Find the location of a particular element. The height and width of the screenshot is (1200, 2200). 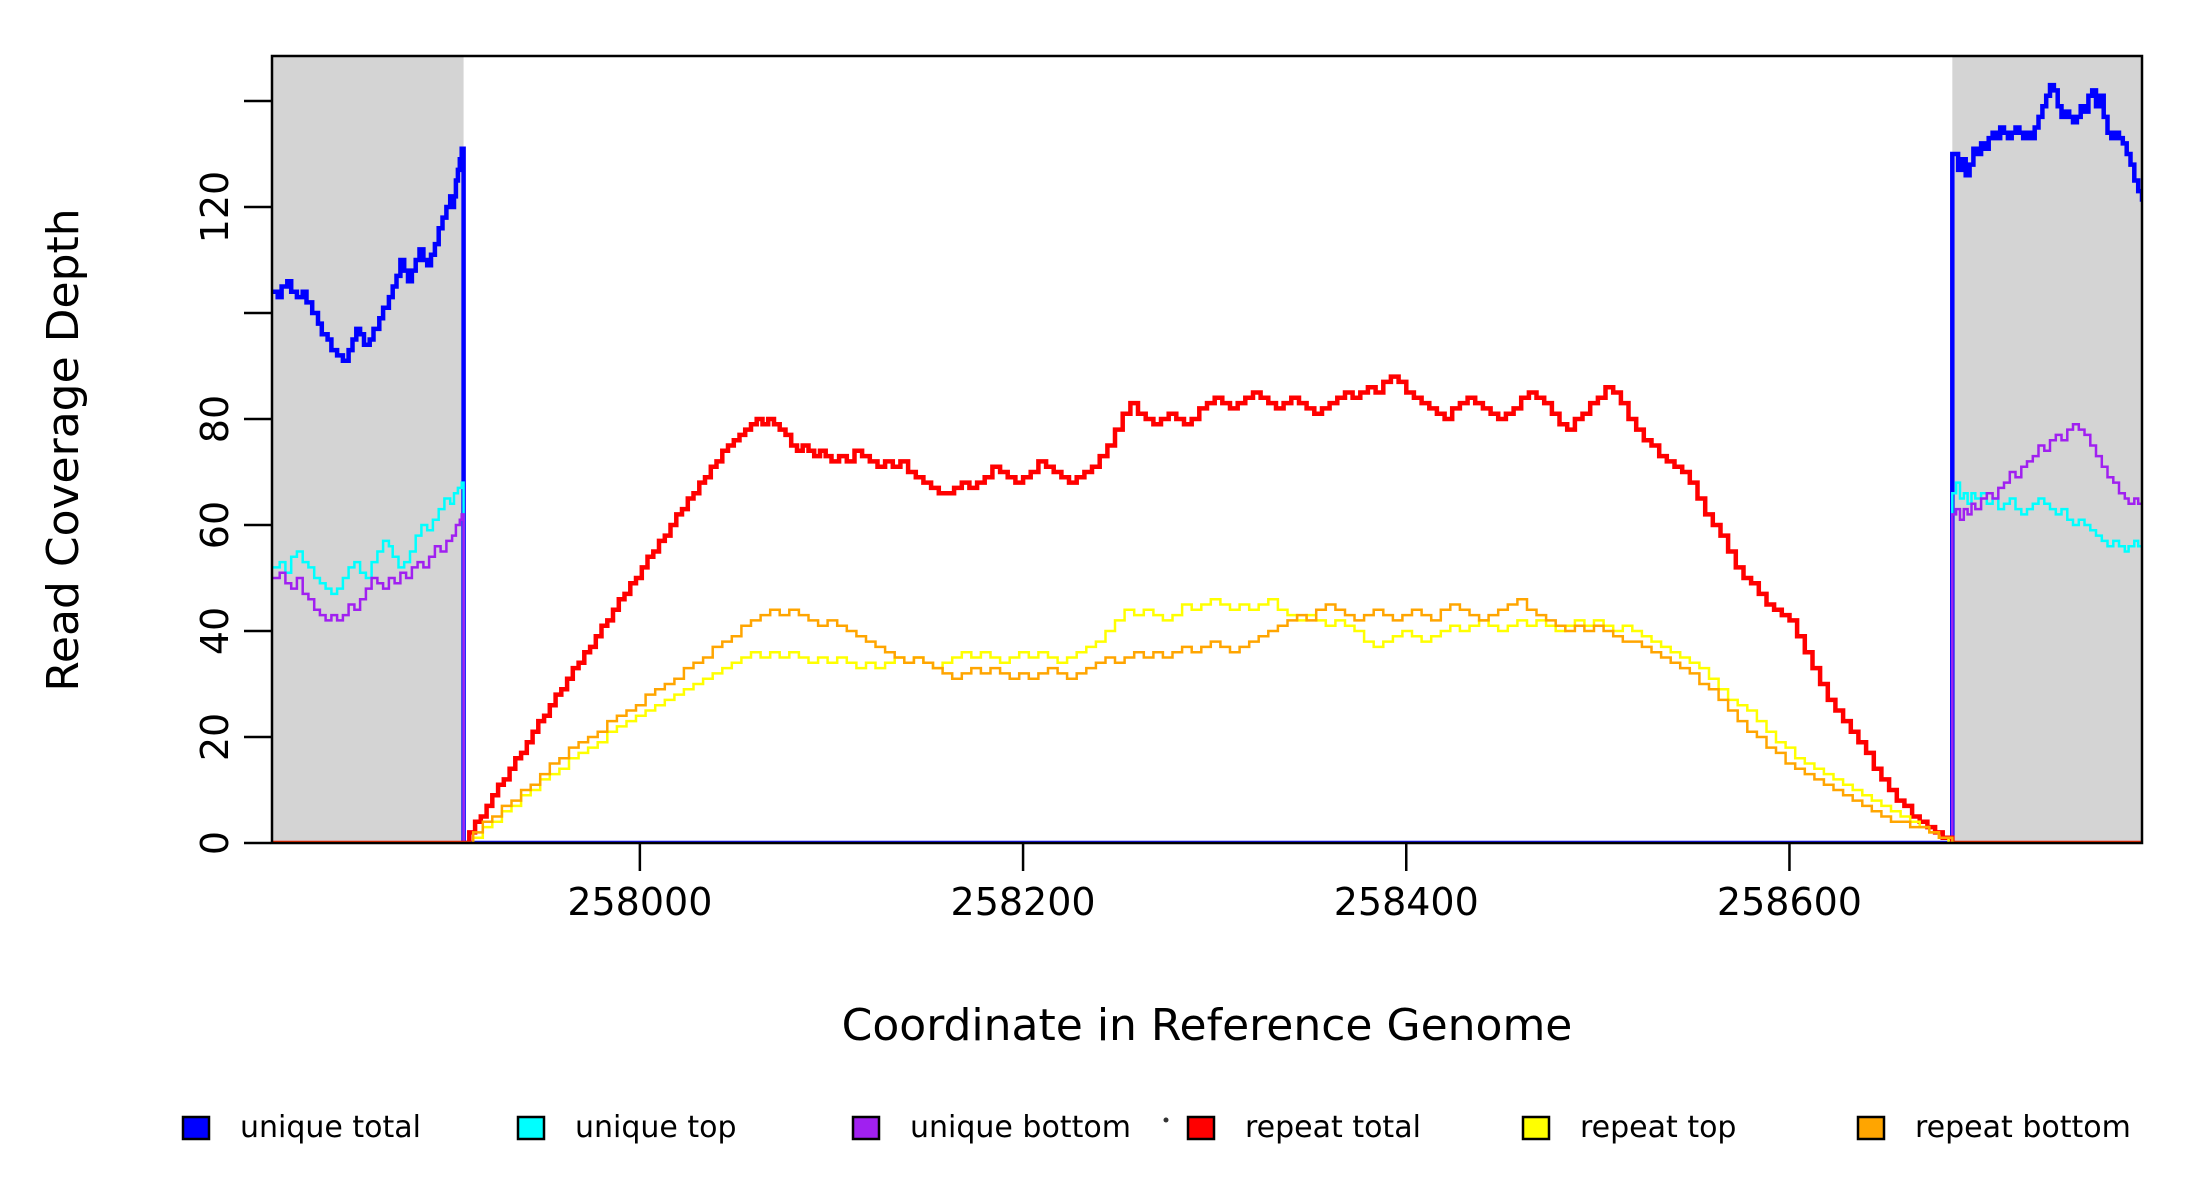

x-axis-title: Coordinate in Reference Genome is located at coordinates (1207, 1025).